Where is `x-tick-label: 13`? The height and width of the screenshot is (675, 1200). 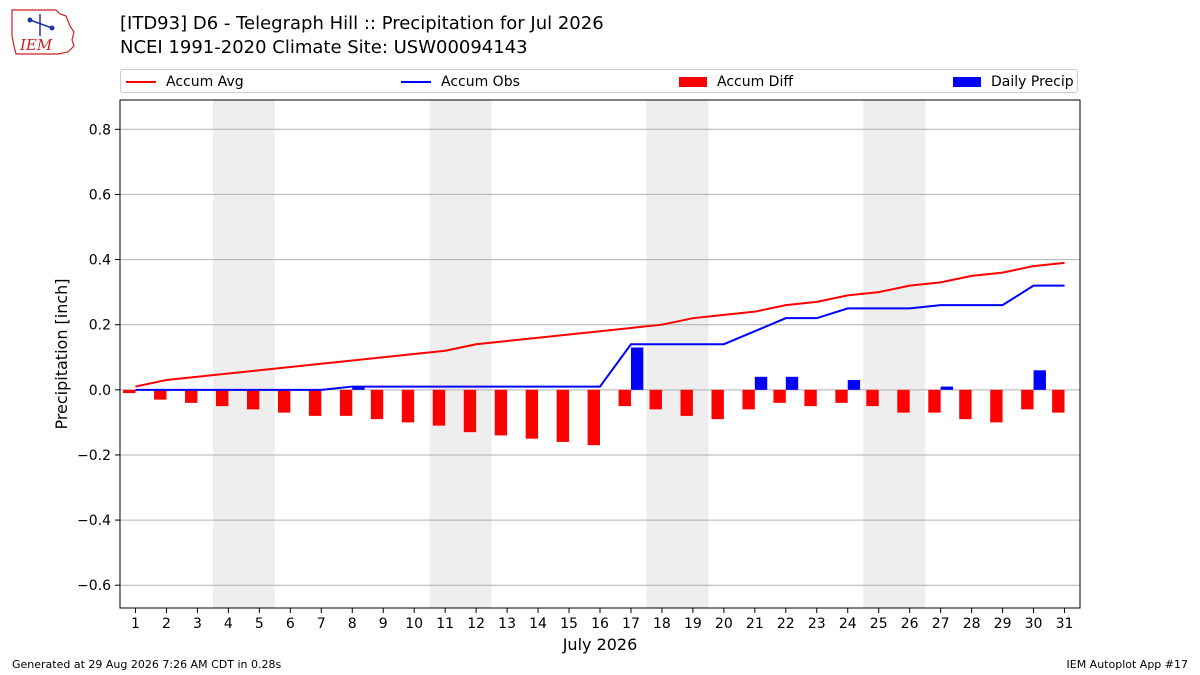 x-tick-label: 13 is located at coordinates (507, 624).